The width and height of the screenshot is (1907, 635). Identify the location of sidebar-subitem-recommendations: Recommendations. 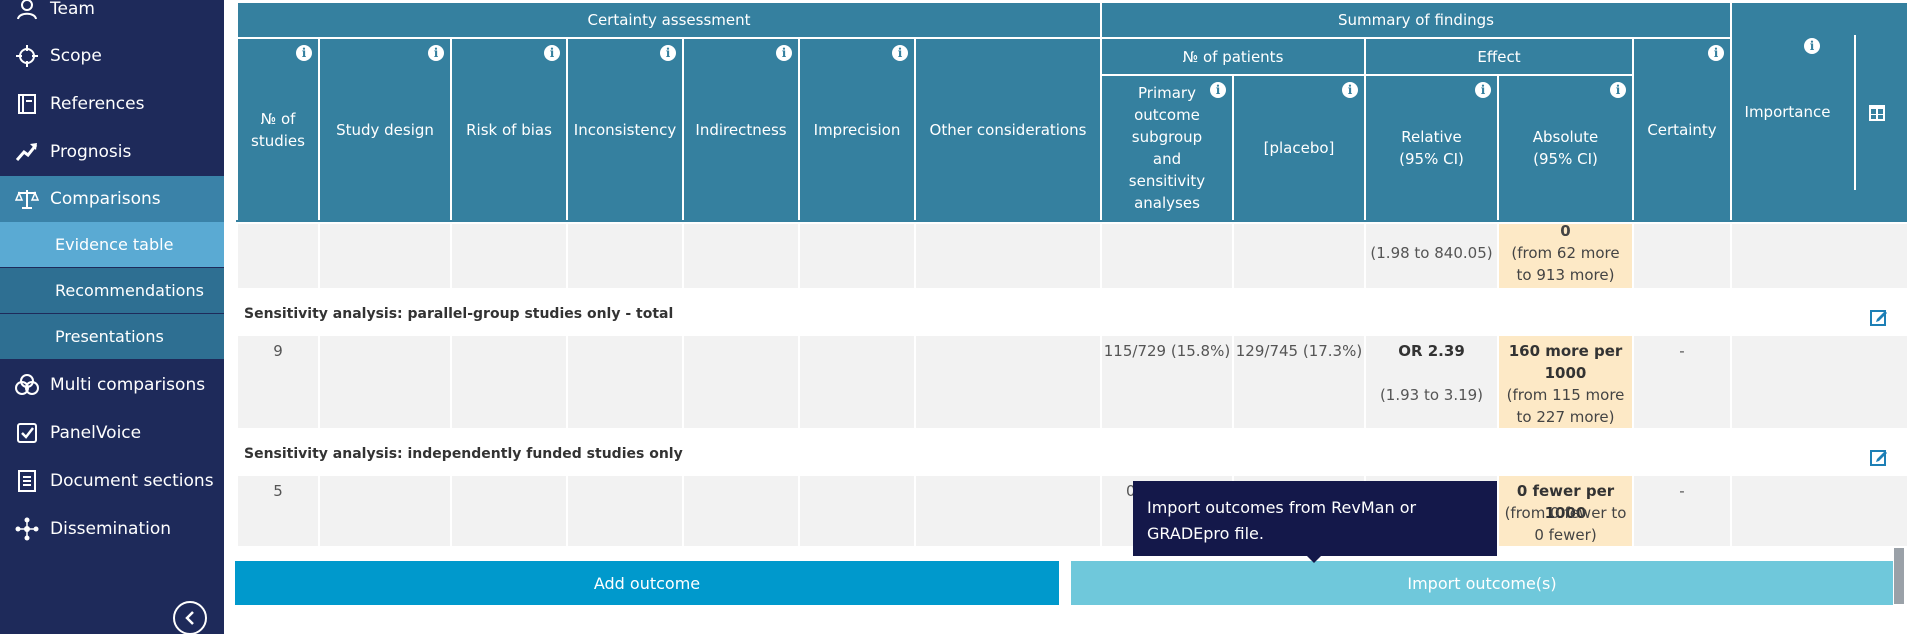
(112, 290).